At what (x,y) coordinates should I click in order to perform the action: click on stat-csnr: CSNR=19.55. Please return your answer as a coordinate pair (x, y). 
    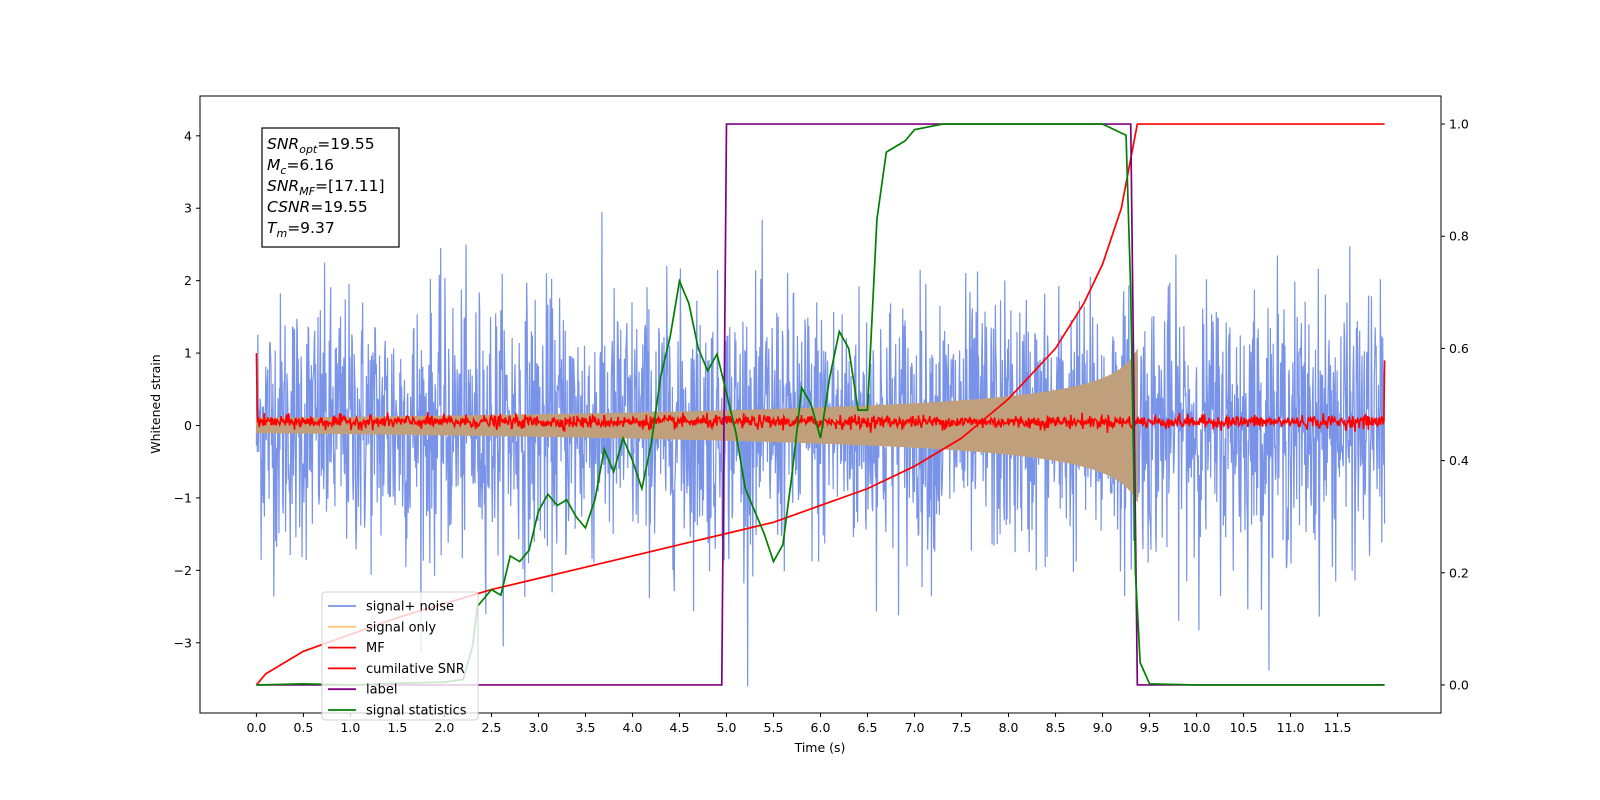
    Looking at the image, I should click on (317, 207).